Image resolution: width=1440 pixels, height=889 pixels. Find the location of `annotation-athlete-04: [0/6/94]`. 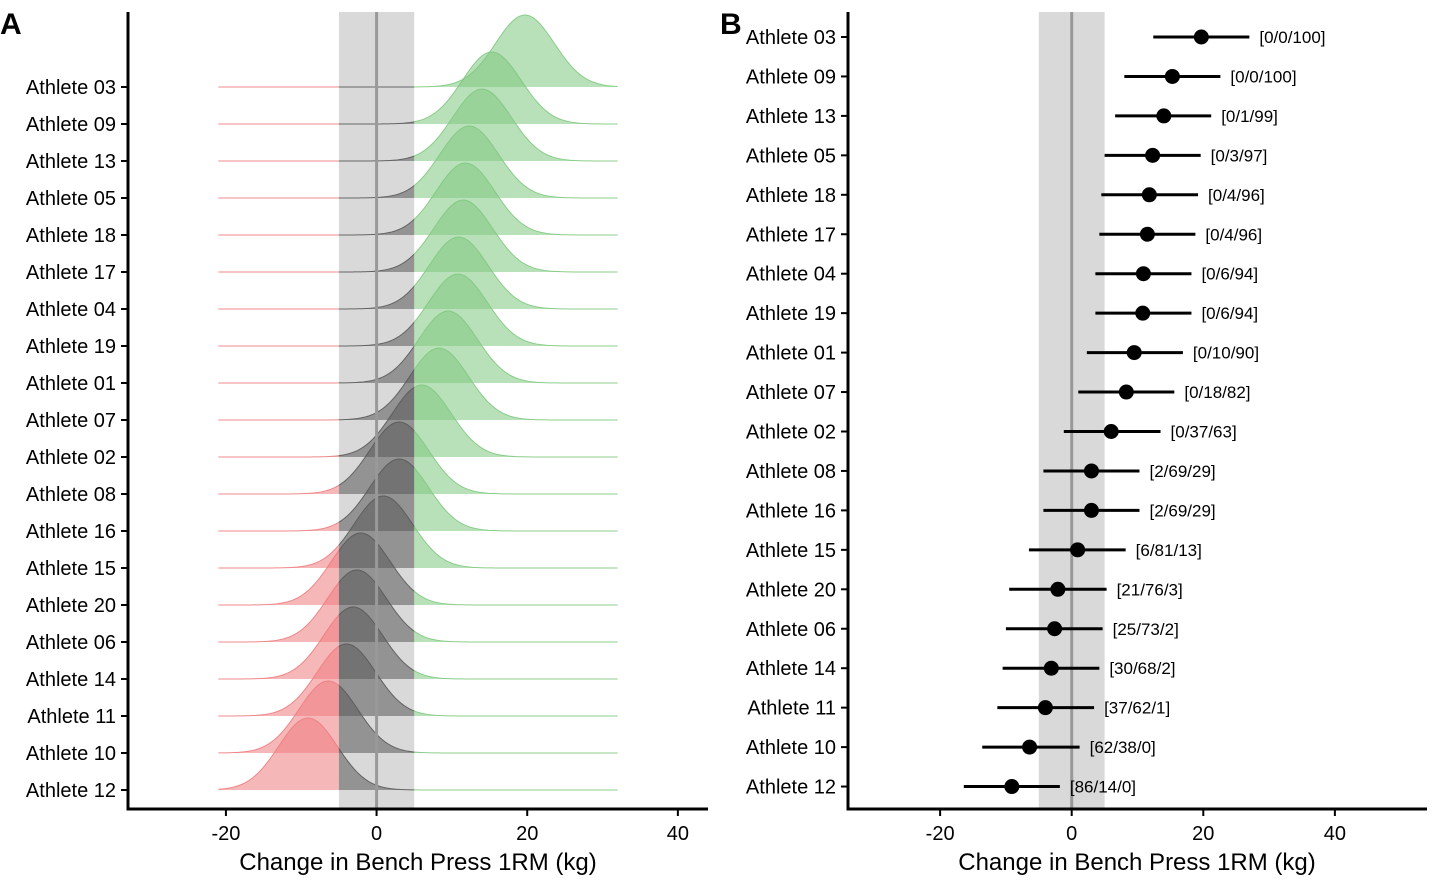

annotation-athlete-04: [0/6/94] is located at coordinates (1229, 274).